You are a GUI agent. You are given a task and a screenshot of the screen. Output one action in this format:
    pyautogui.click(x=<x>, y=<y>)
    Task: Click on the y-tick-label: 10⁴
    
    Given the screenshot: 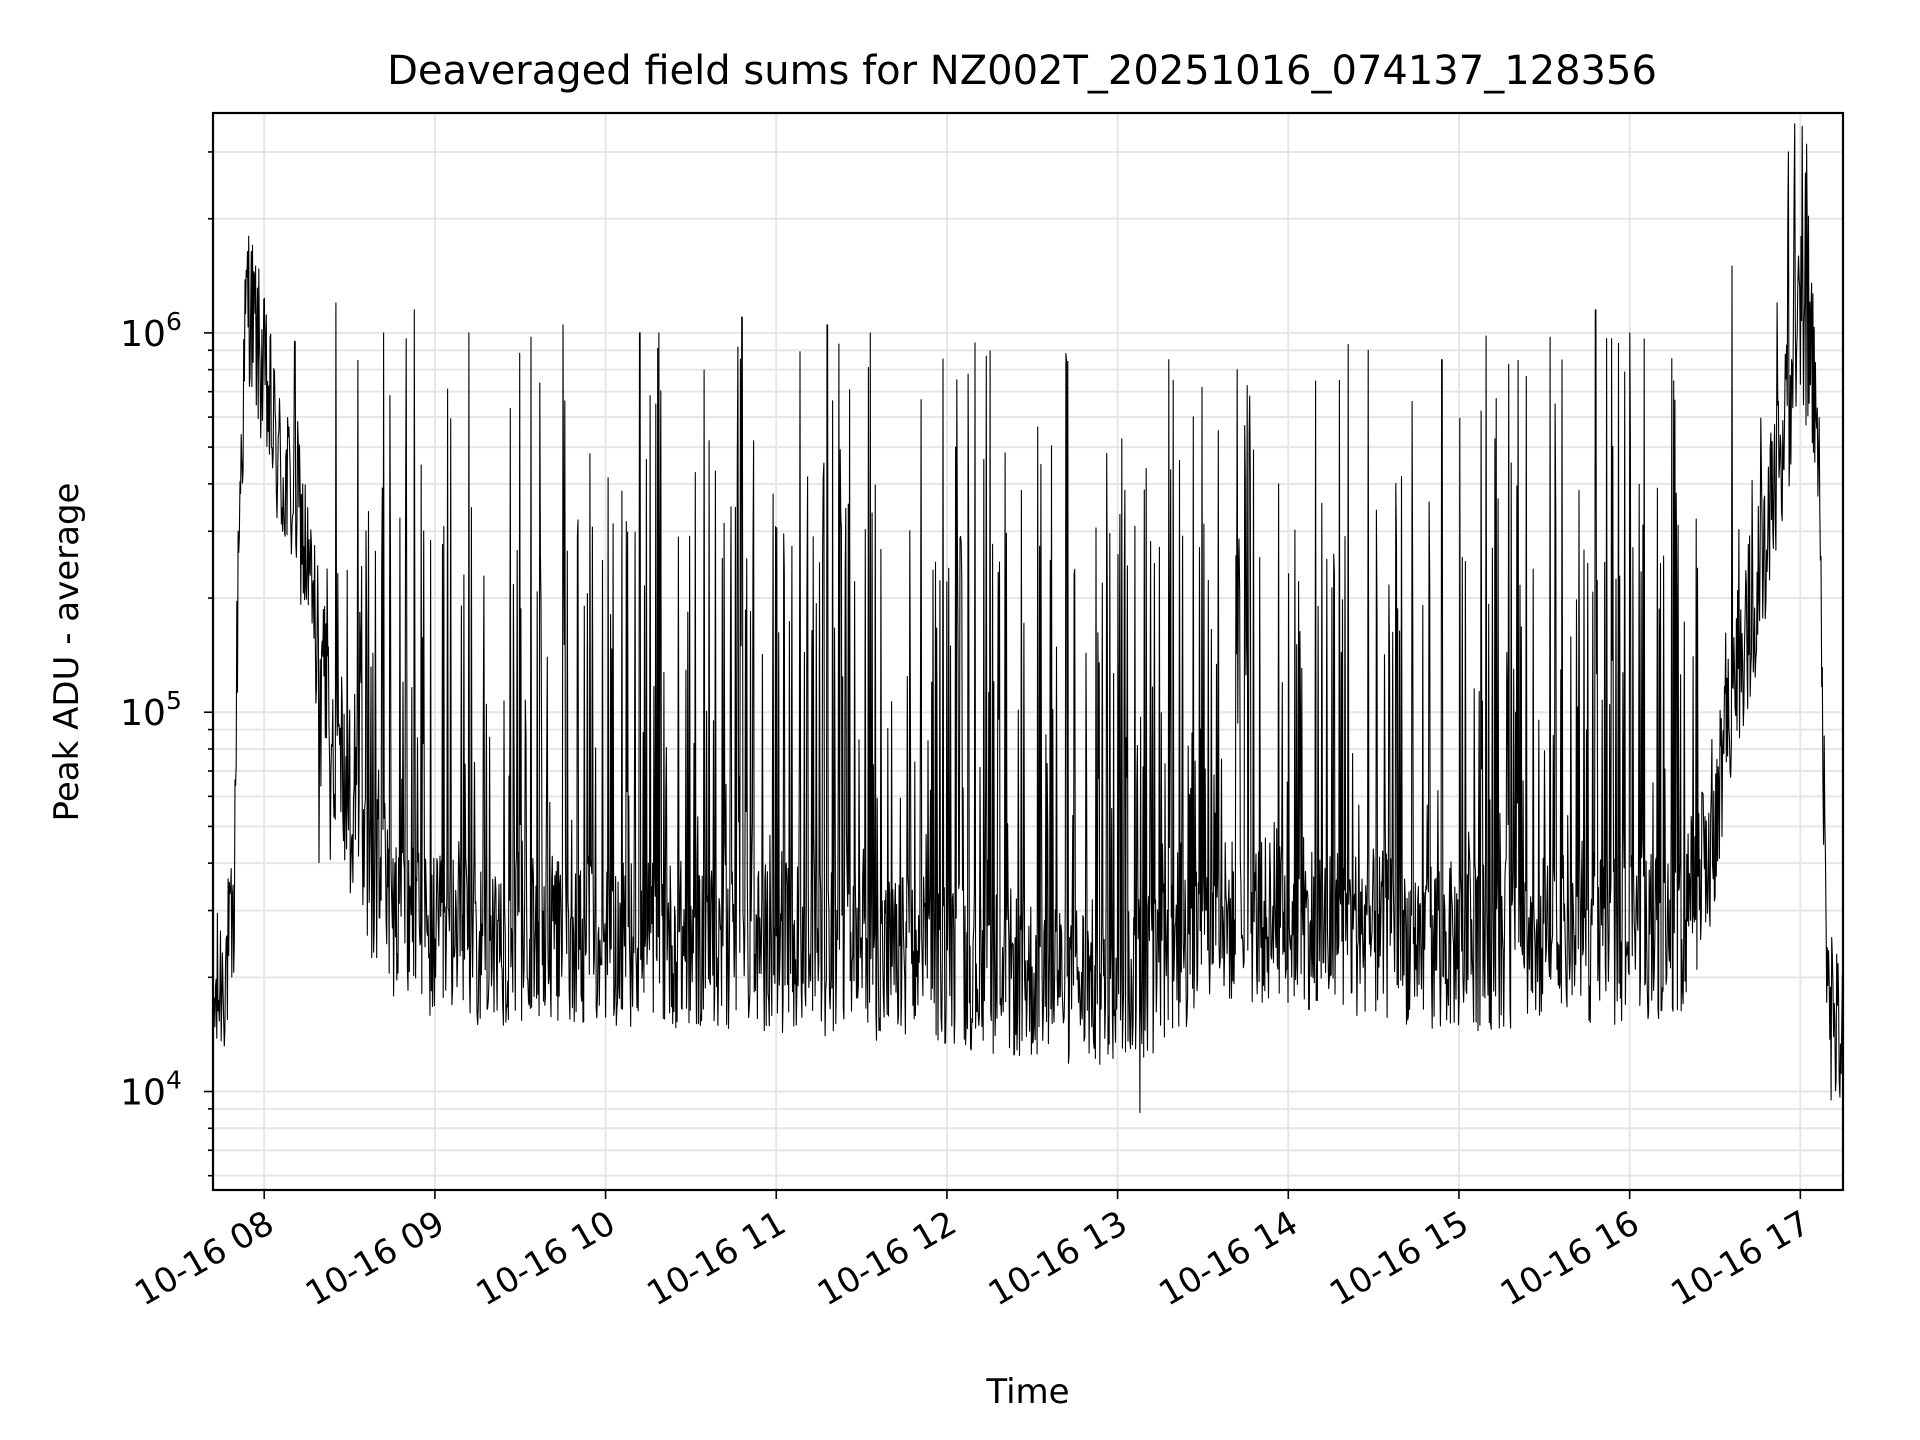 What is the action you would take?
    pyautogui.click(x=151, y=1090)
    